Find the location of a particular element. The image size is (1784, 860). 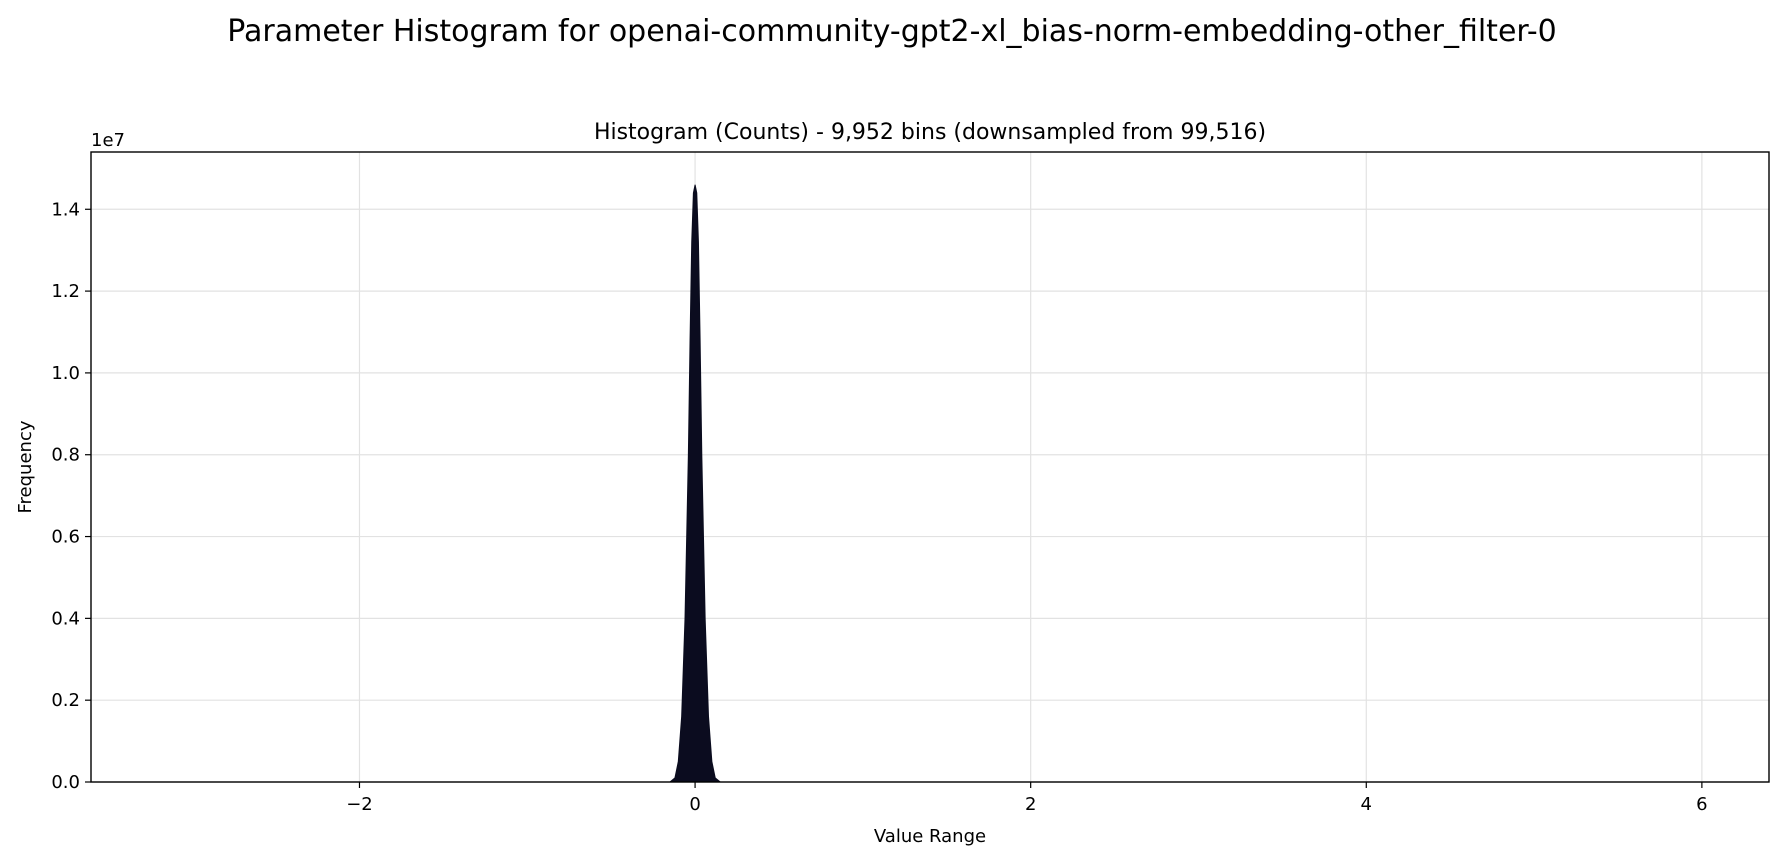

x-axis-ticks: −2 0 2 4 6 is located at coordinates (1027, 798).